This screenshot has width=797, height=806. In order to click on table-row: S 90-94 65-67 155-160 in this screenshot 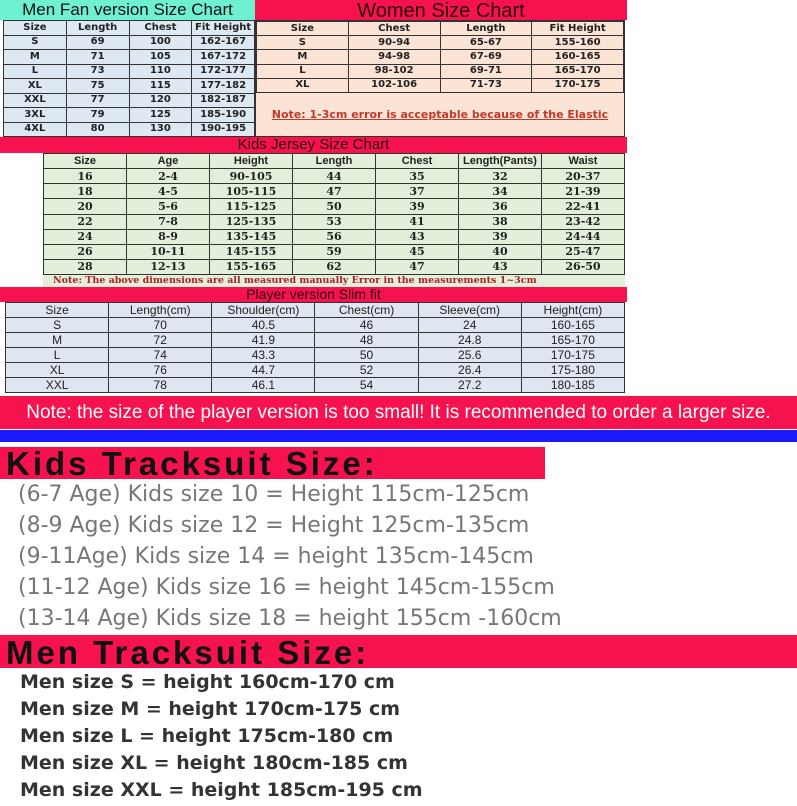, I will do `click(440, 43)`.